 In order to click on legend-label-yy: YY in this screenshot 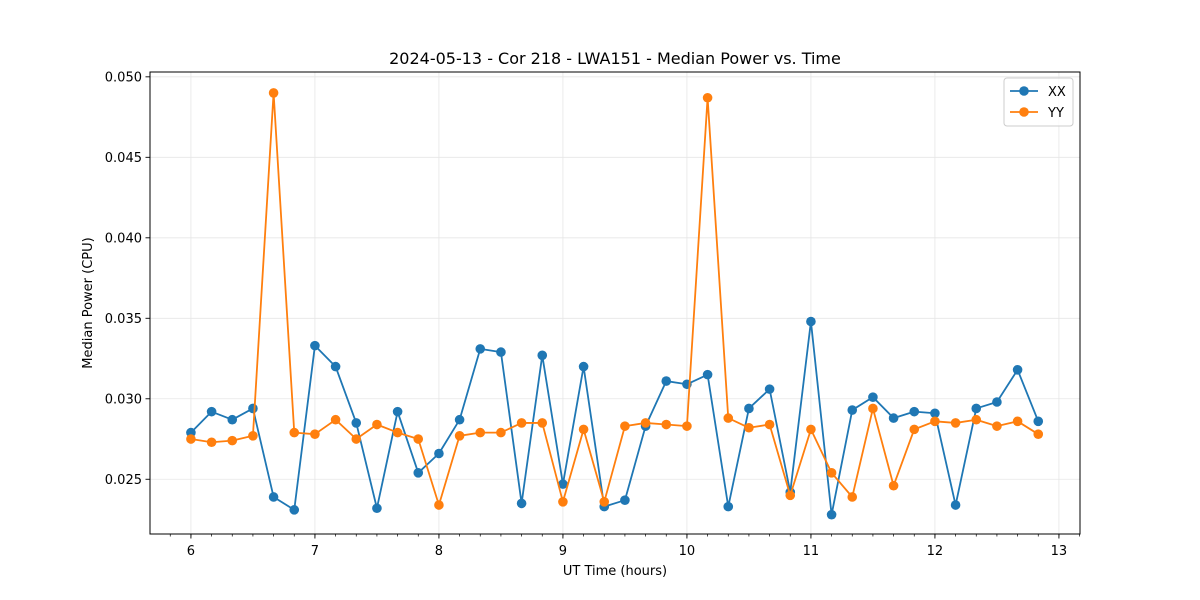, I will do `click(1055, 113)`.